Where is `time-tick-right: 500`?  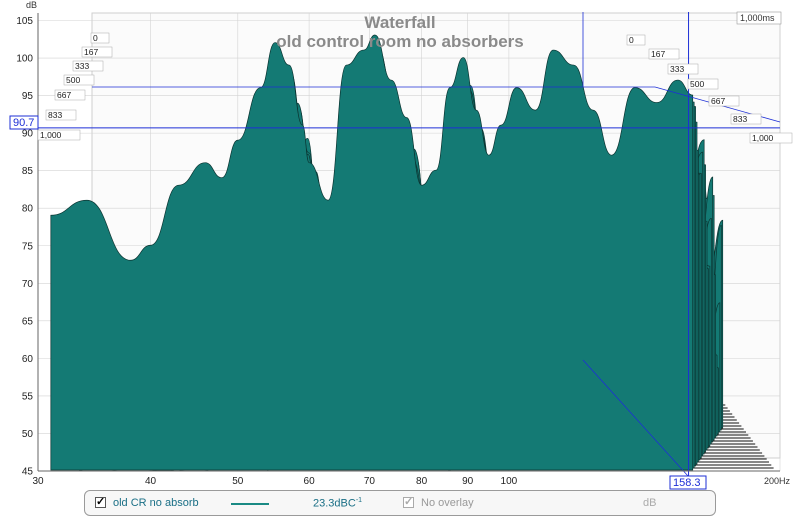 time-tick-right: 500 is located at coordinates (697, 84).